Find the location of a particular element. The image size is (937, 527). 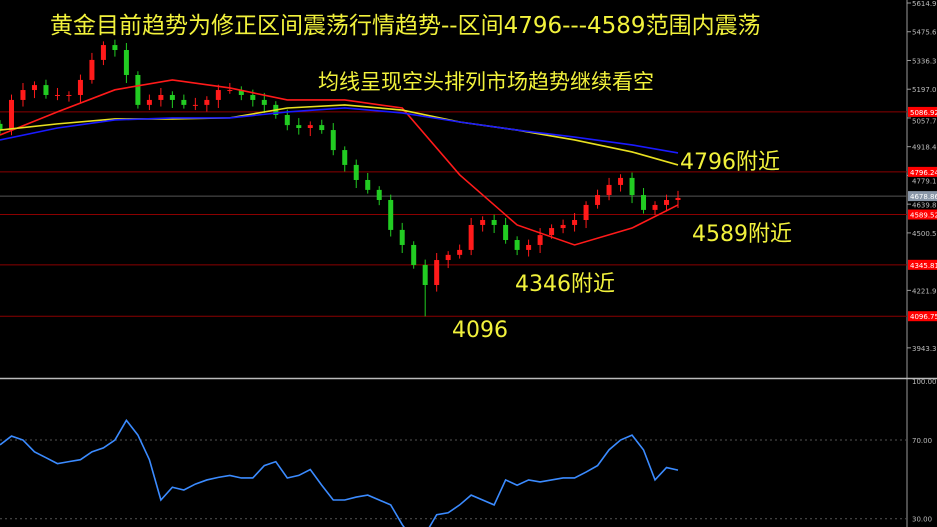

indicator-tick-label: 100.00 is located at coordinates (924, 382).